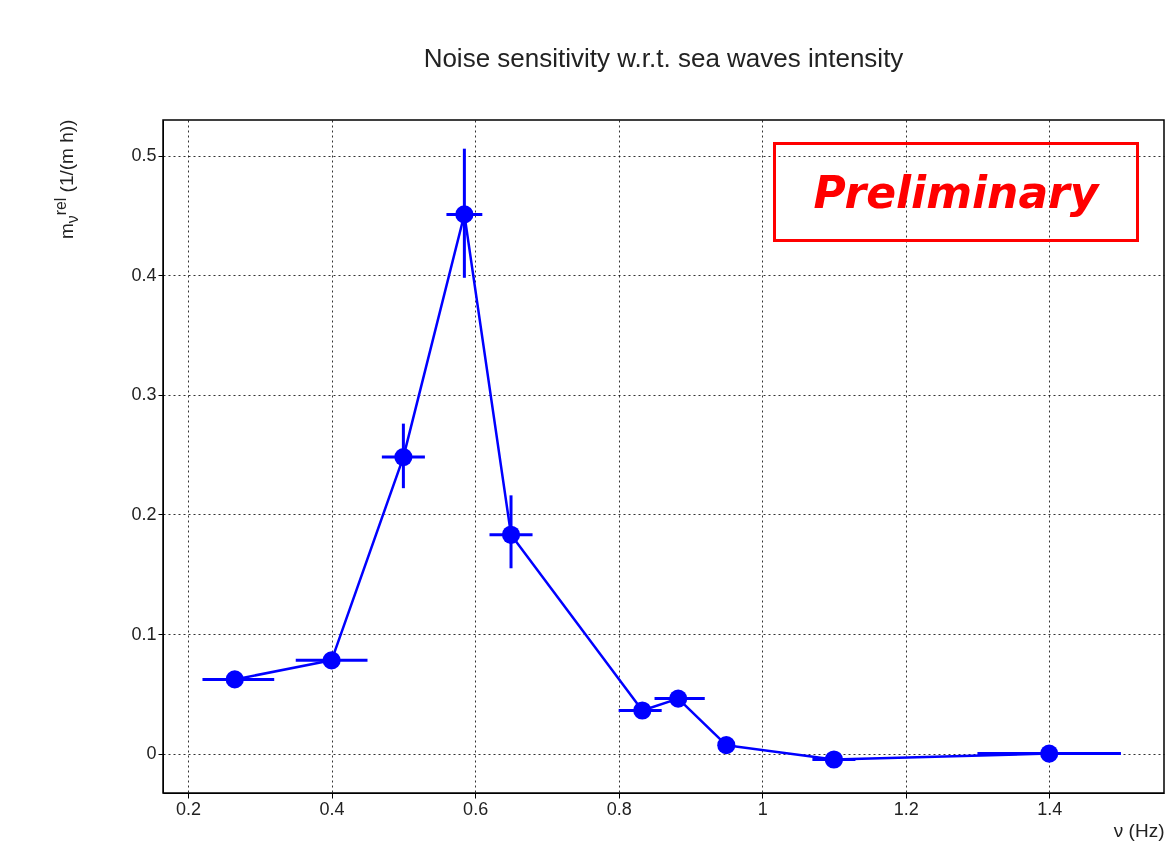 This screenshot has height=845, width=1173. I want to click on chart-title: Noise sensitivity w.r.t. sea waves intensity, so click(663, 58).